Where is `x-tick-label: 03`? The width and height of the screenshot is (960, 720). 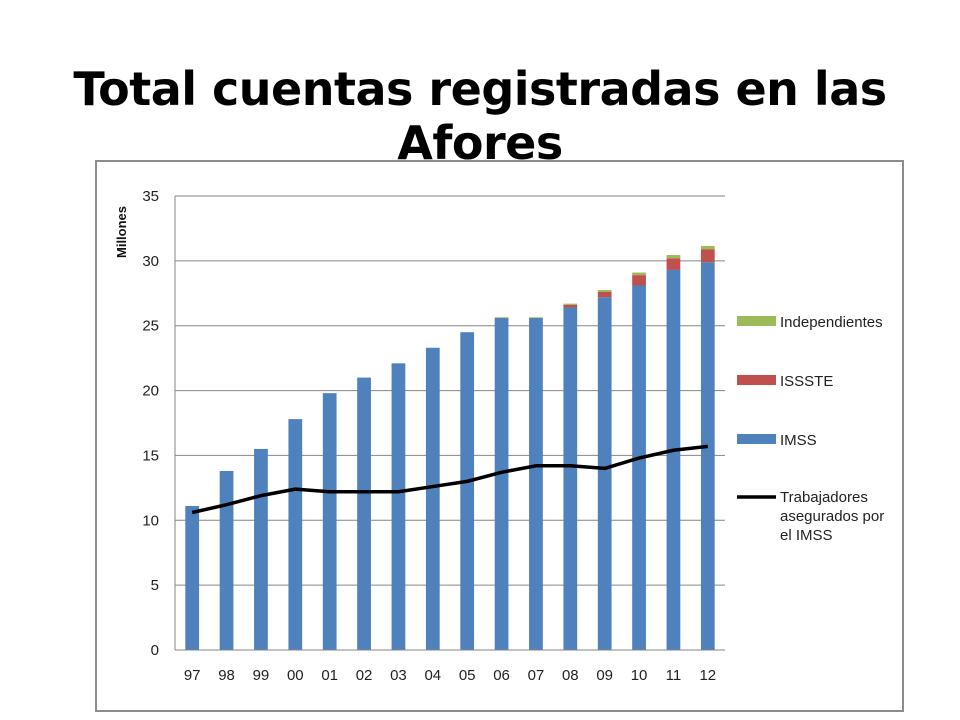 x-tick-label: 03 is located at coordinates (398, 675).